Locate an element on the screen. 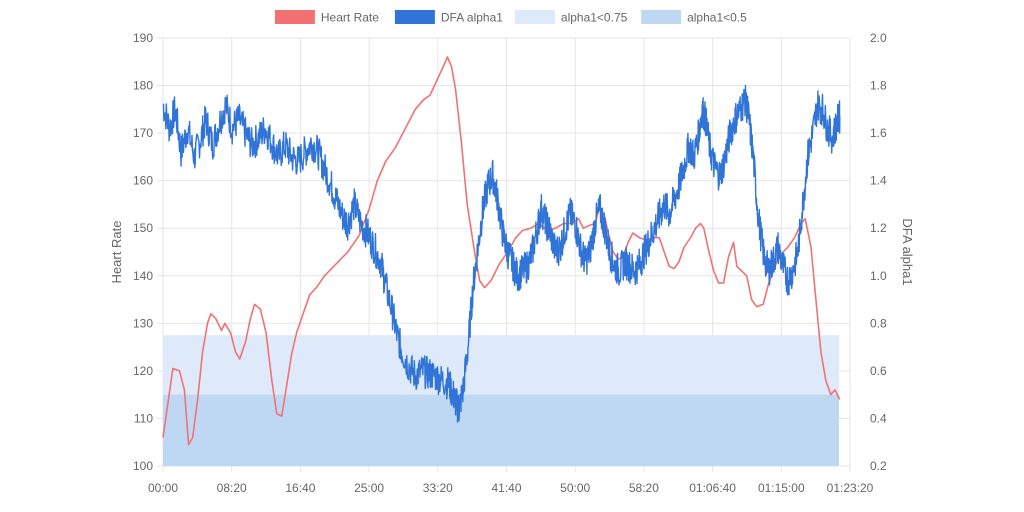 The height and width of the screenshot is (512, 1024). left-tick-label: 170 is located at coordinates (143, 133).